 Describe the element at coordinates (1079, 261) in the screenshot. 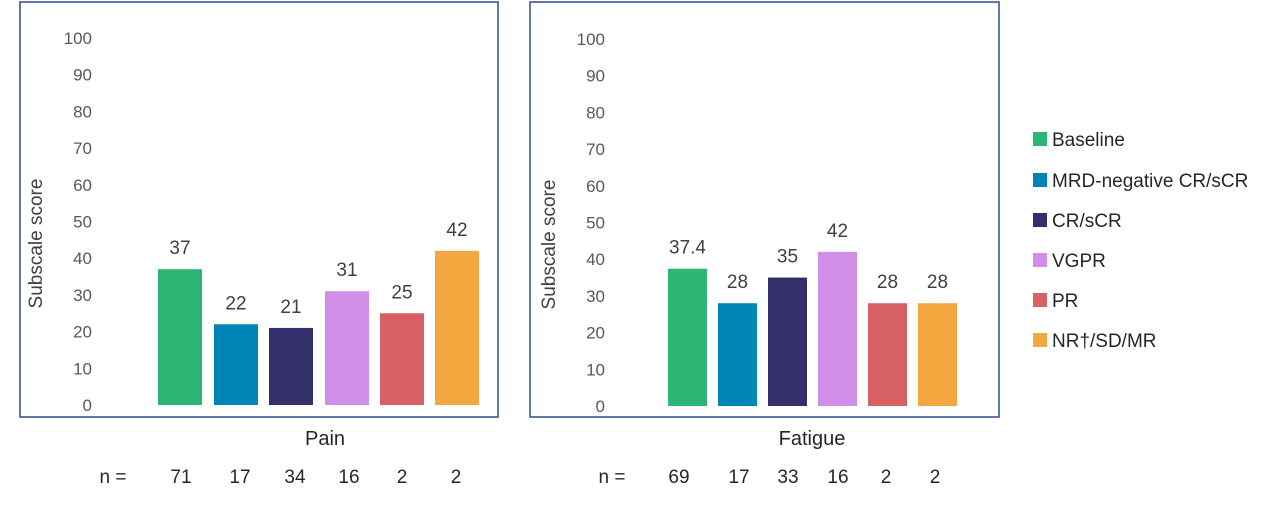

I see `legend-label: VGPR` at that location.